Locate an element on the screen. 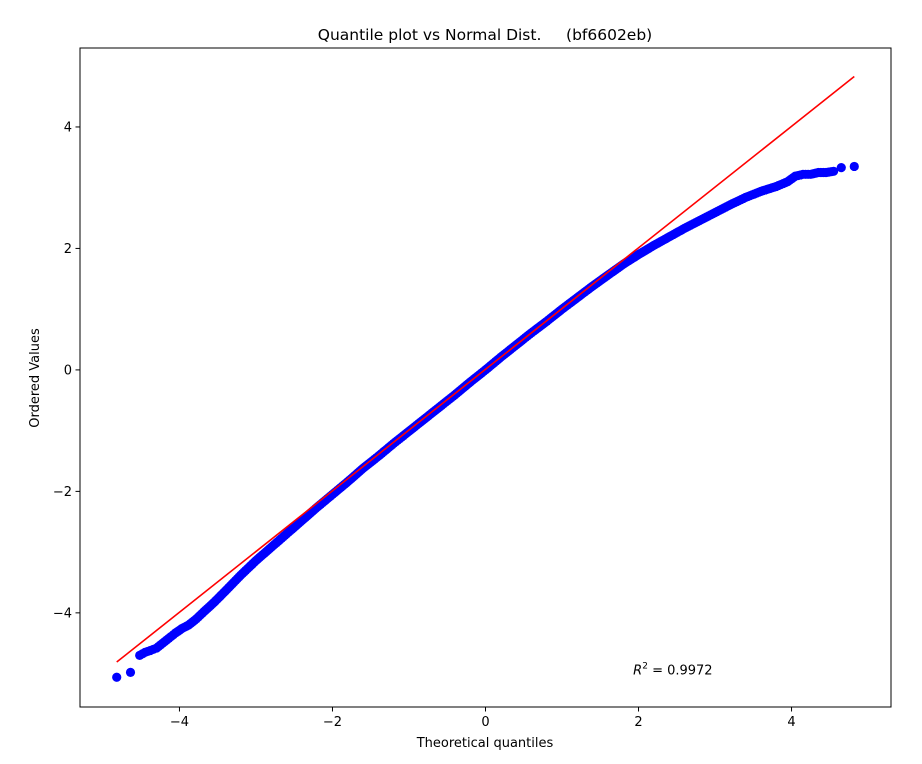  annotation-superscript: 2 is located at coordinates (645, 666).